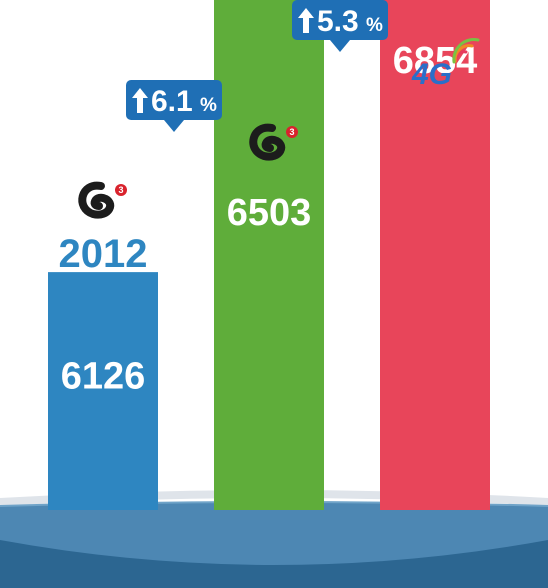 Image resolution: width=548 pixels, height=588 pixels. I want to click on growth-value: 5.3, so click(338, 21).